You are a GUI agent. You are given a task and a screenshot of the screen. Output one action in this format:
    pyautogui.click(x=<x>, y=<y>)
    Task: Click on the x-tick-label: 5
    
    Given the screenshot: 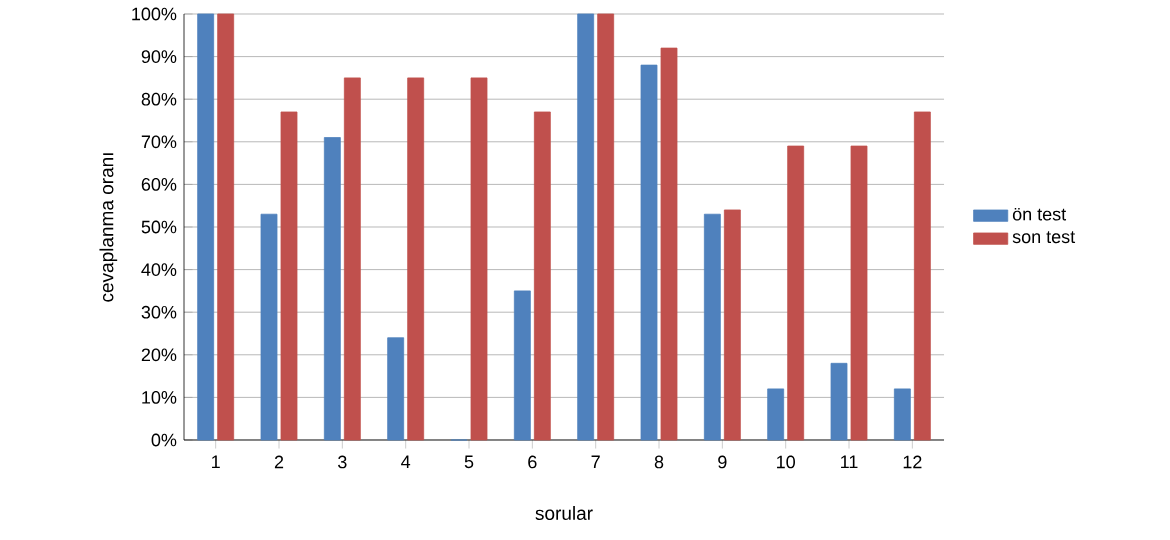 What is the action you would take?
    pyautogui.click(x=469, y=462)
    